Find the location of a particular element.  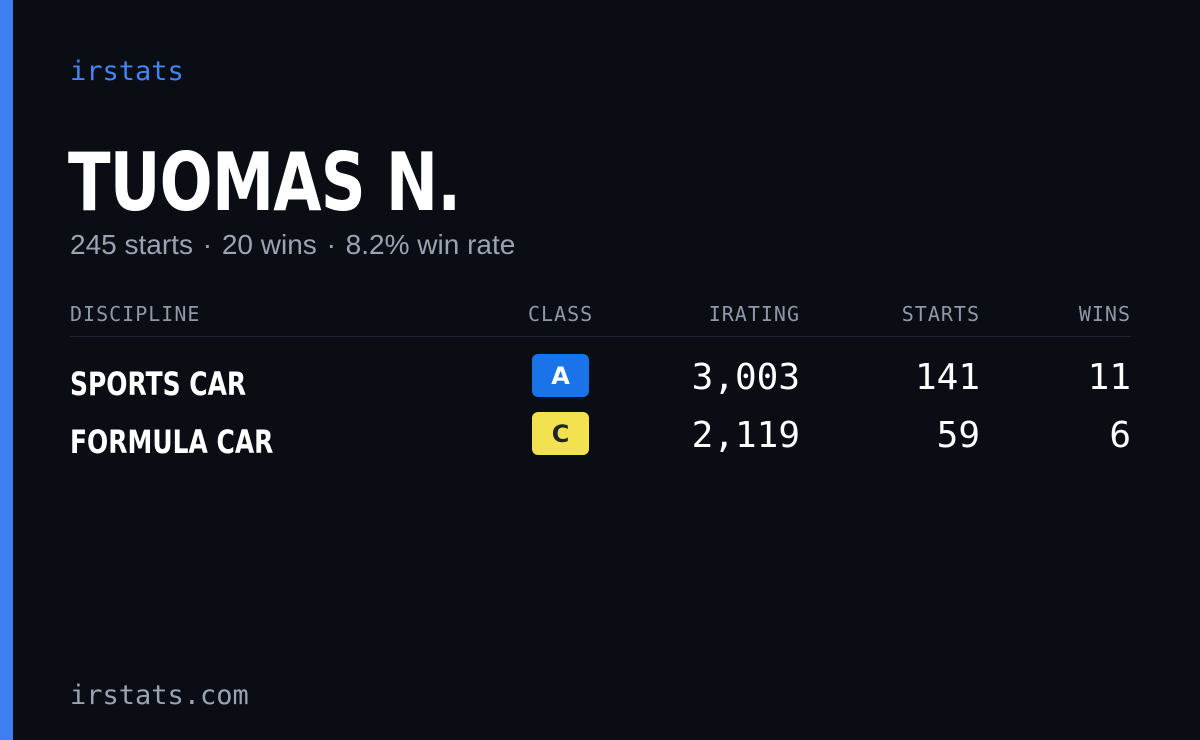

summary-wins: 20 wins is located at coordinates (269, 244).